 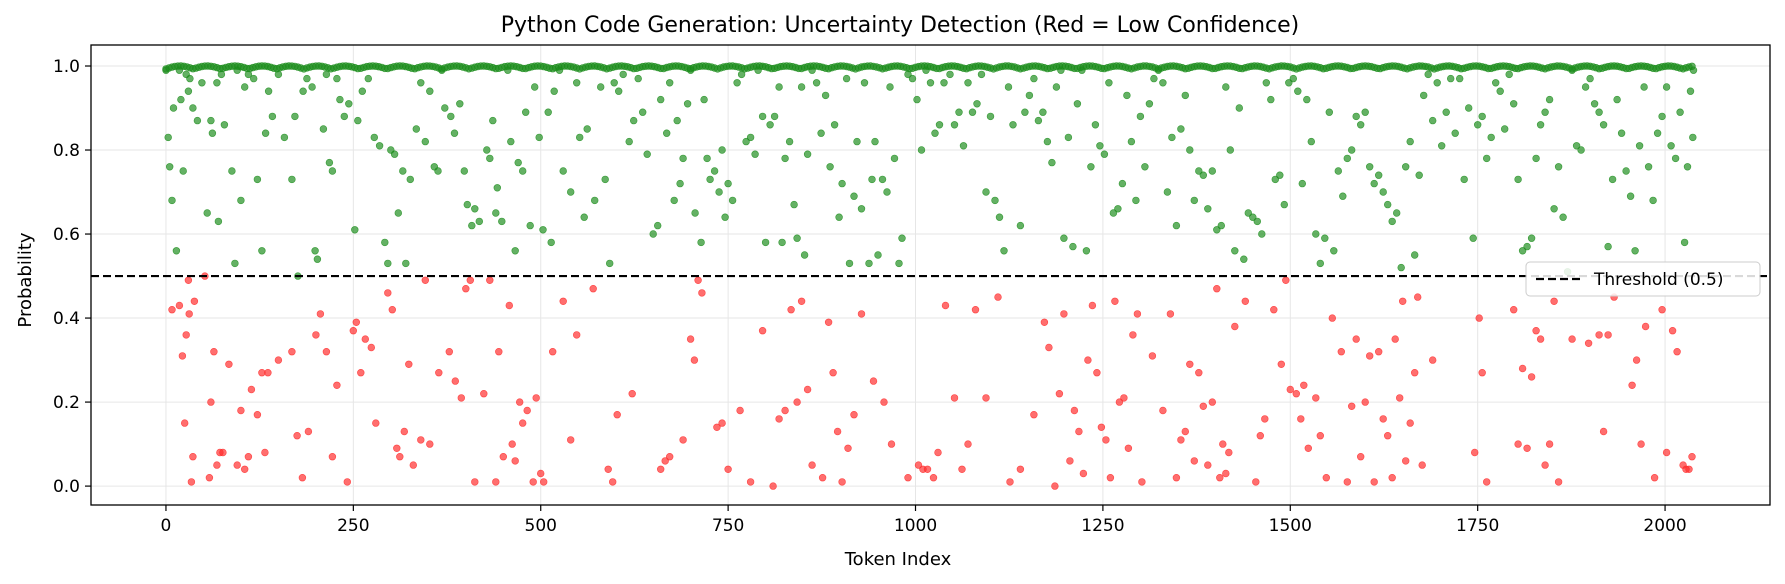 What do you see at coordinates (25, 279) in the screenshot?
I see `y-axis-label: Probability` at bounding box center [25, 279].